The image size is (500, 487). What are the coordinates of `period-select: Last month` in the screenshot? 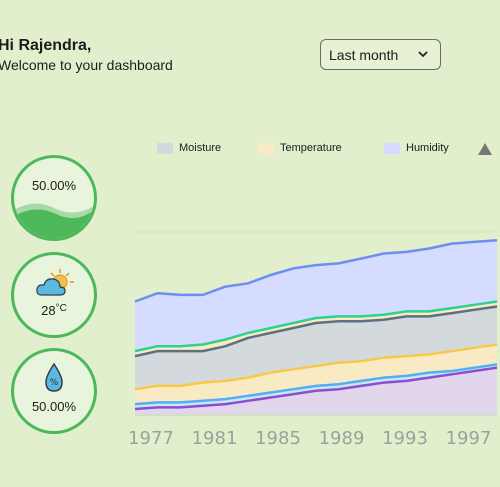 It's located at (380, 54).